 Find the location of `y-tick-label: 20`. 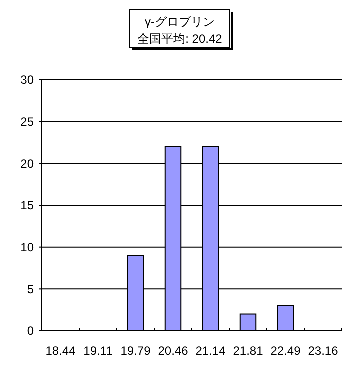

y-tick-label: 20 is located at coordinates (27, 163).